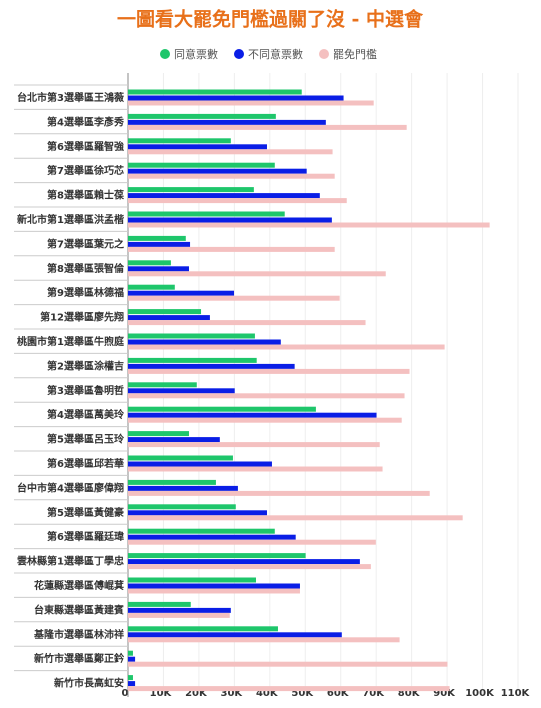 Image resolution: width=541 pixels, height=708 pixels. What do you see at coordinates (373, 693) in the screenshot?
I see `x-tick-label: 70K` at bounding box center [373, 693].